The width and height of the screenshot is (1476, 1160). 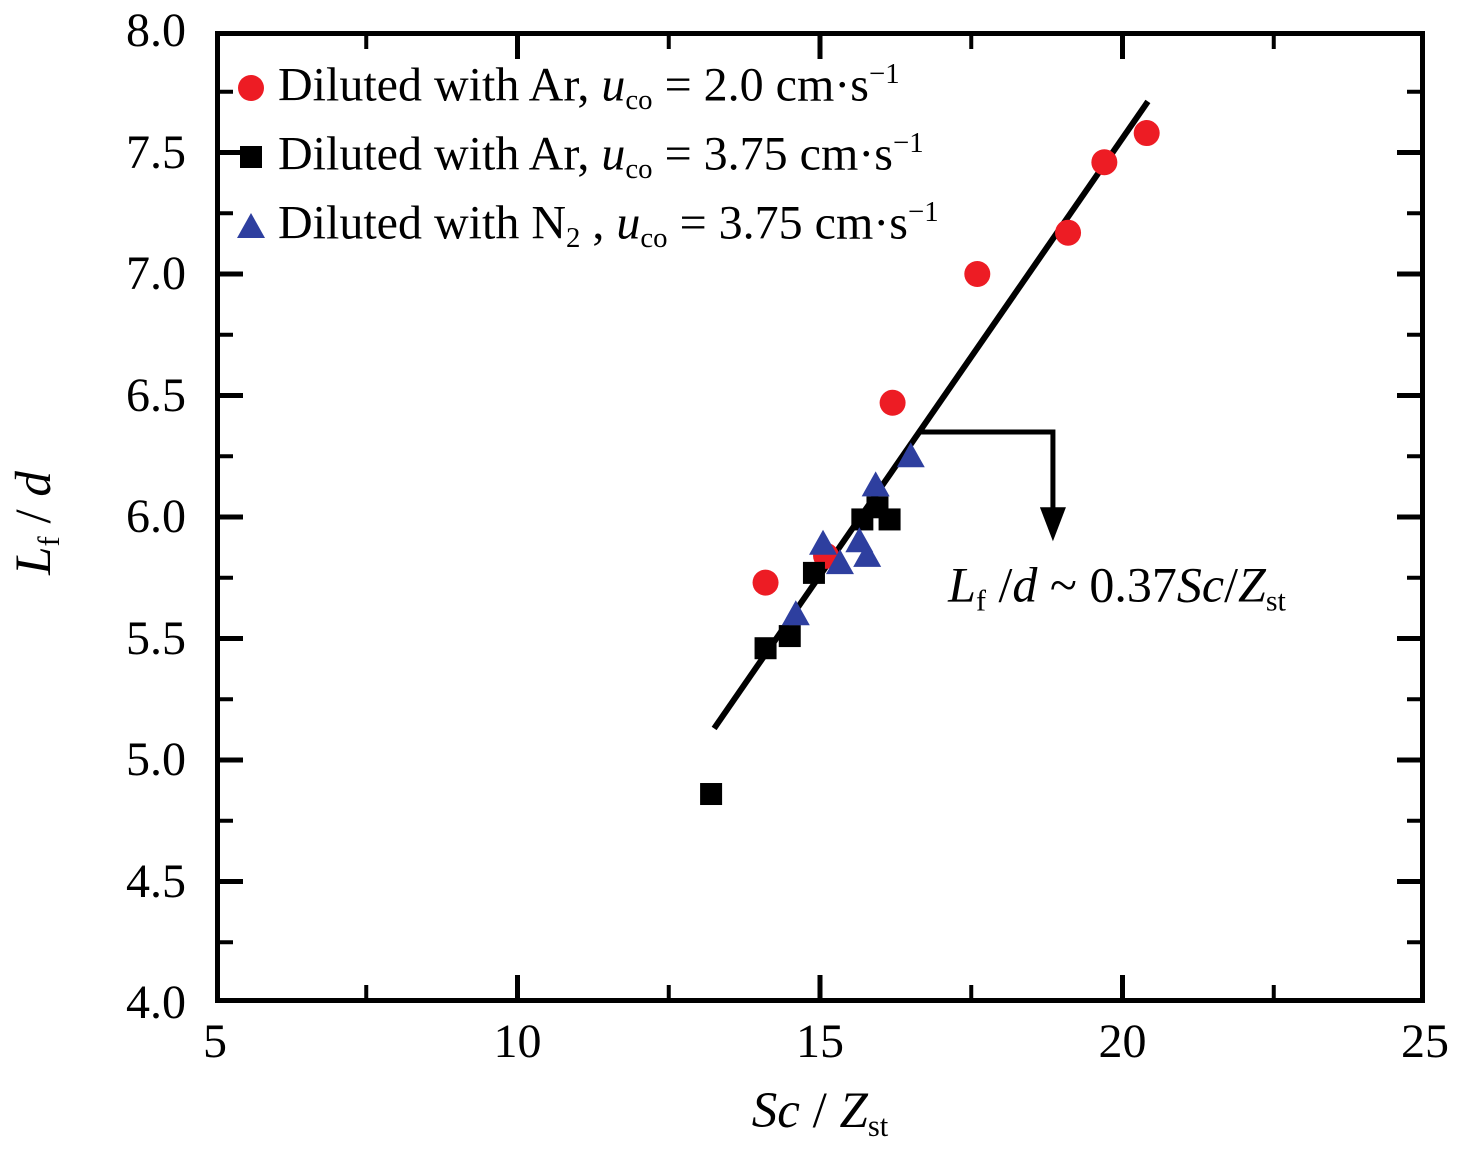 I want to click on text-token: = 2.0 cm·s, so click(x=760, y=85).